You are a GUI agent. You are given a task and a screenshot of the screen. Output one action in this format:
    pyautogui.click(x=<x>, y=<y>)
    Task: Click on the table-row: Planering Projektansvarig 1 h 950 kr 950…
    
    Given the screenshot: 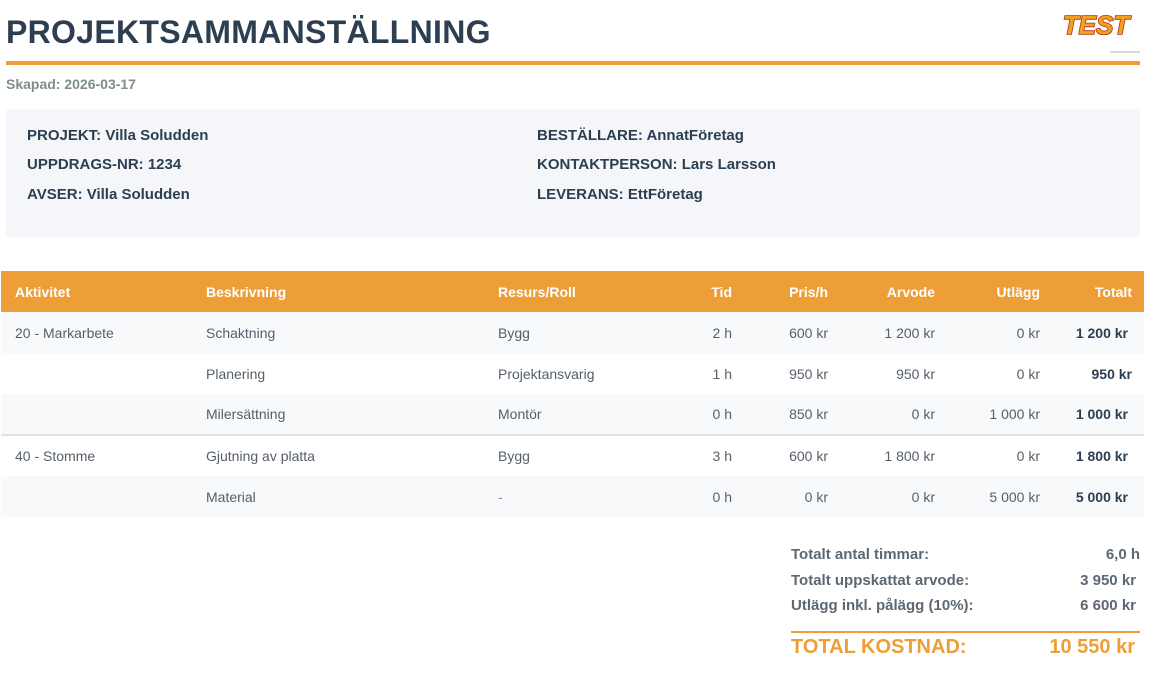 What is the action you would take?
    pyautogui.click(x=572, y=373)
    